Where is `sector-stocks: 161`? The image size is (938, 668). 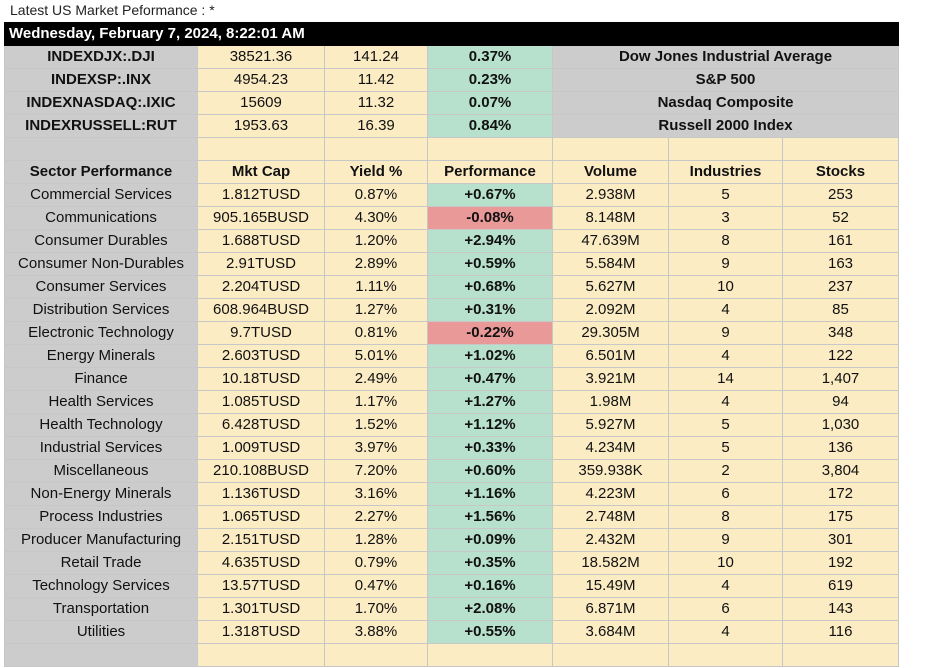 sector-stocks: 161 is located at coordinates (840, 241).